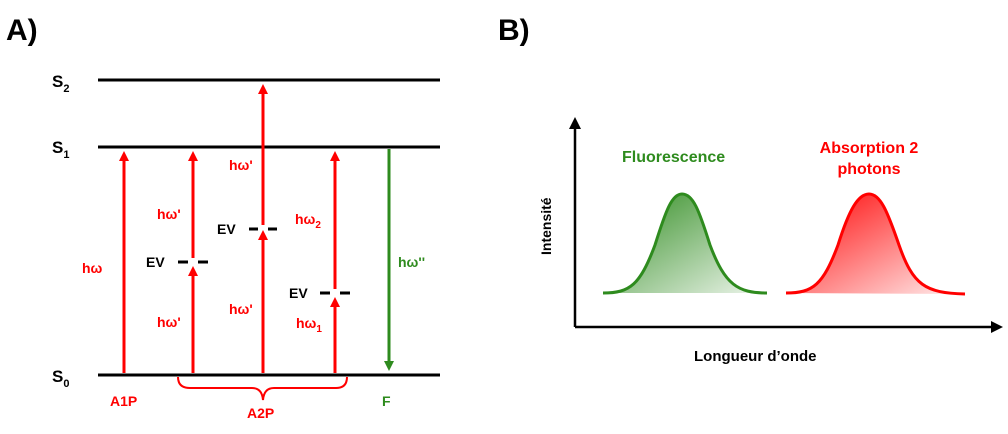 This screenshot has width=1008, height=434. What do you see at coordinates (875, 244) in the screenshot?
I see `absorption-band-fill` at bounding box center [875, 244].